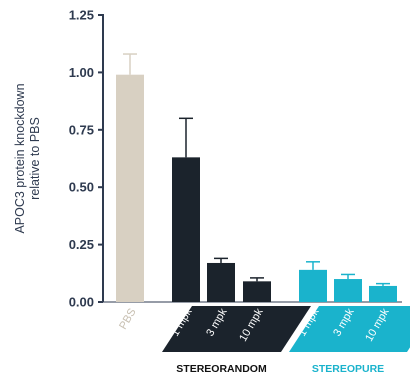  I want to click on group-bands, so click(286, 329).